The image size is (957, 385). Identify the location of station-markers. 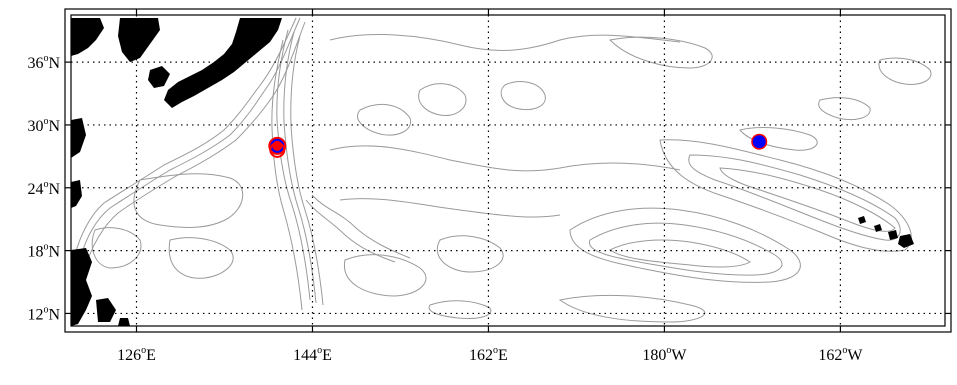
(518, 145).